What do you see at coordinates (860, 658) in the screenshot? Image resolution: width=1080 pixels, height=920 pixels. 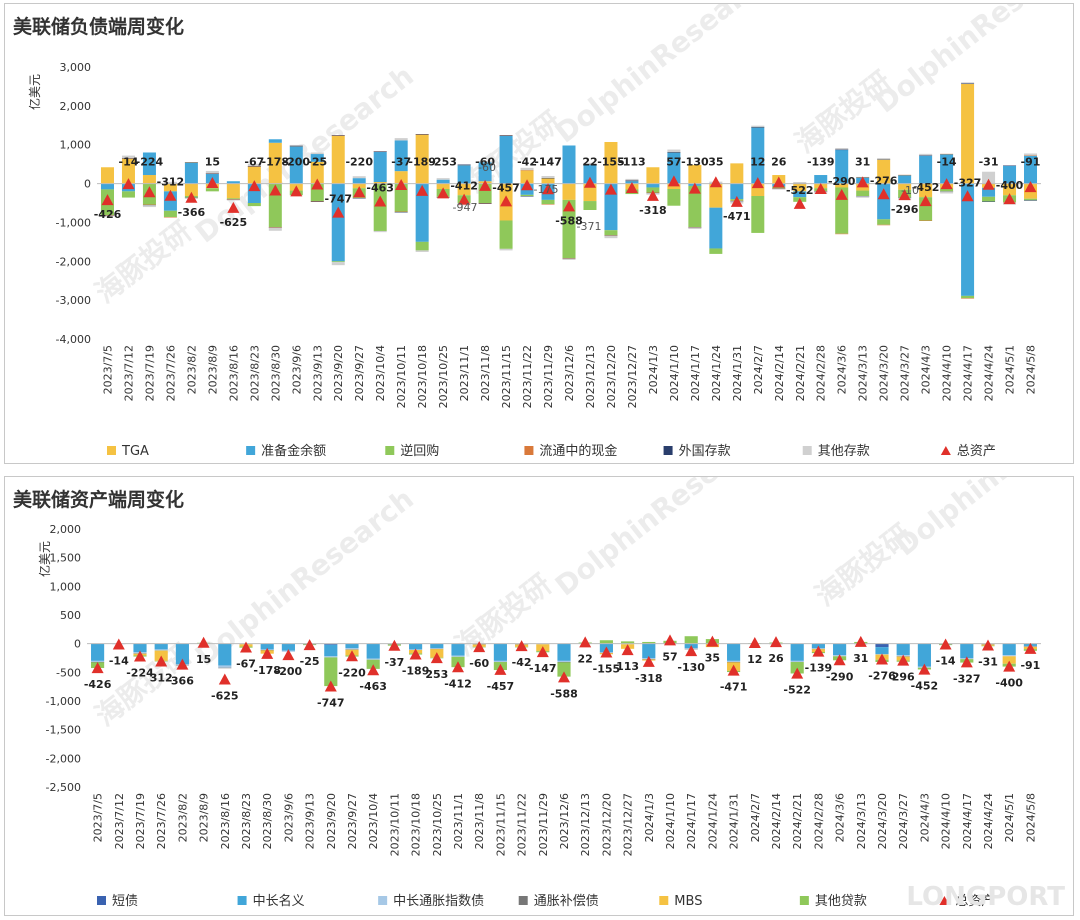 I see `data-label-2024/3/13: 31` at bounding box center [860, 658].